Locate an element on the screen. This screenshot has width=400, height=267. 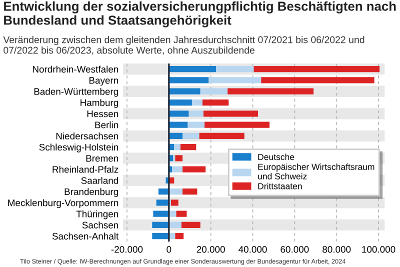
x-tick-label: 40.000 is located at coordinates (252, 249).